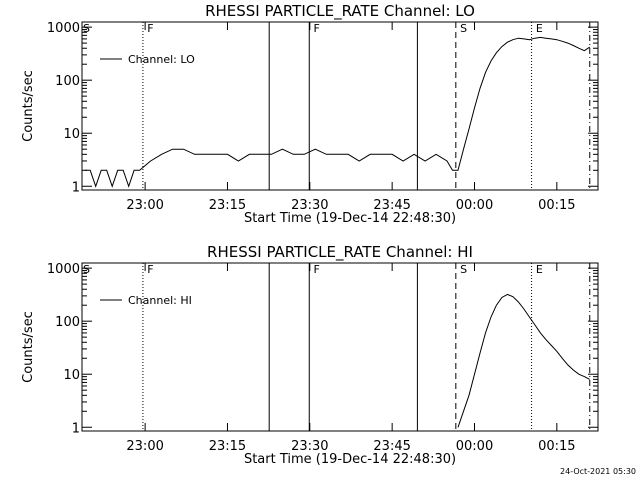 The height and width of the screenshot is (480, 640). What do you see at coordinates (340, 11) in the screenshot?
I see `chart-title: RHESSI PARTICLE_RATE Channel: LO` at bounding box center [340, 11].